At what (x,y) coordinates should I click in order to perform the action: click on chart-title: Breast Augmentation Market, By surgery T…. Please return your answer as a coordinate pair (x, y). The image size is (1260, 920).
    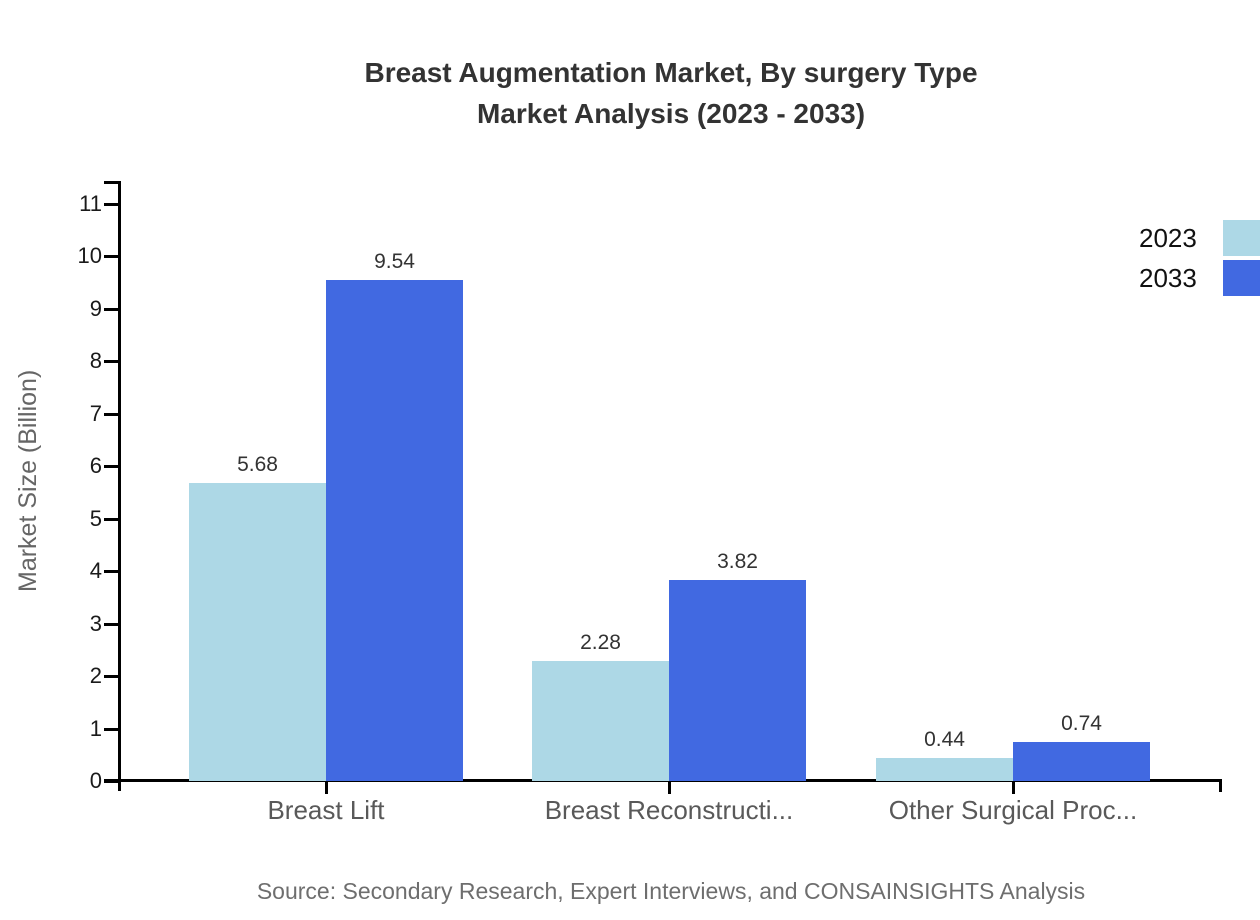
    Looking at the image, I should click on (671, 93).